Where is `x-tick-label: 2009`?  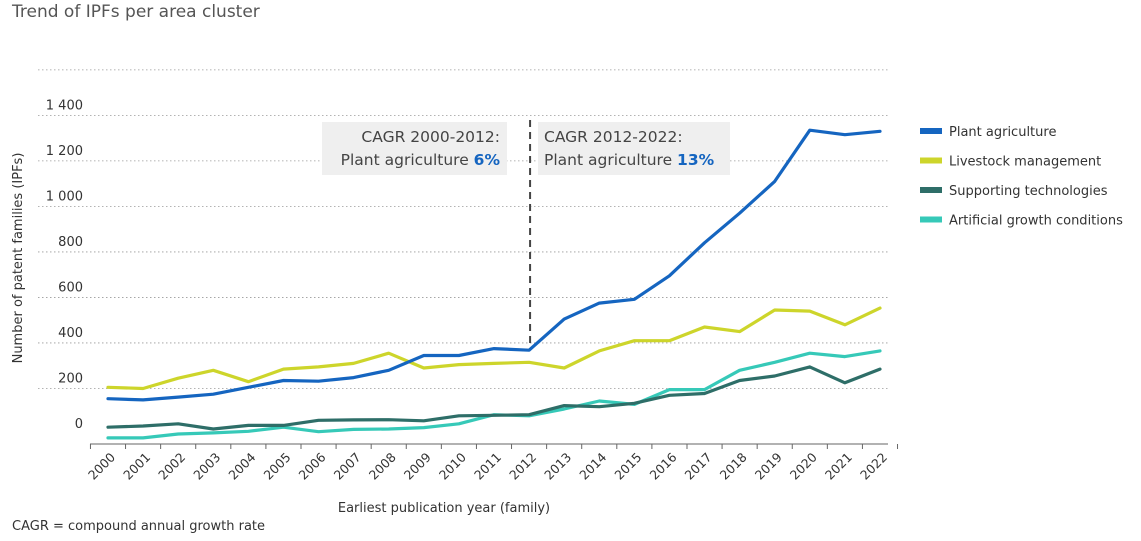 x-tick-label: 2009 is located at coordinates (417, 465).